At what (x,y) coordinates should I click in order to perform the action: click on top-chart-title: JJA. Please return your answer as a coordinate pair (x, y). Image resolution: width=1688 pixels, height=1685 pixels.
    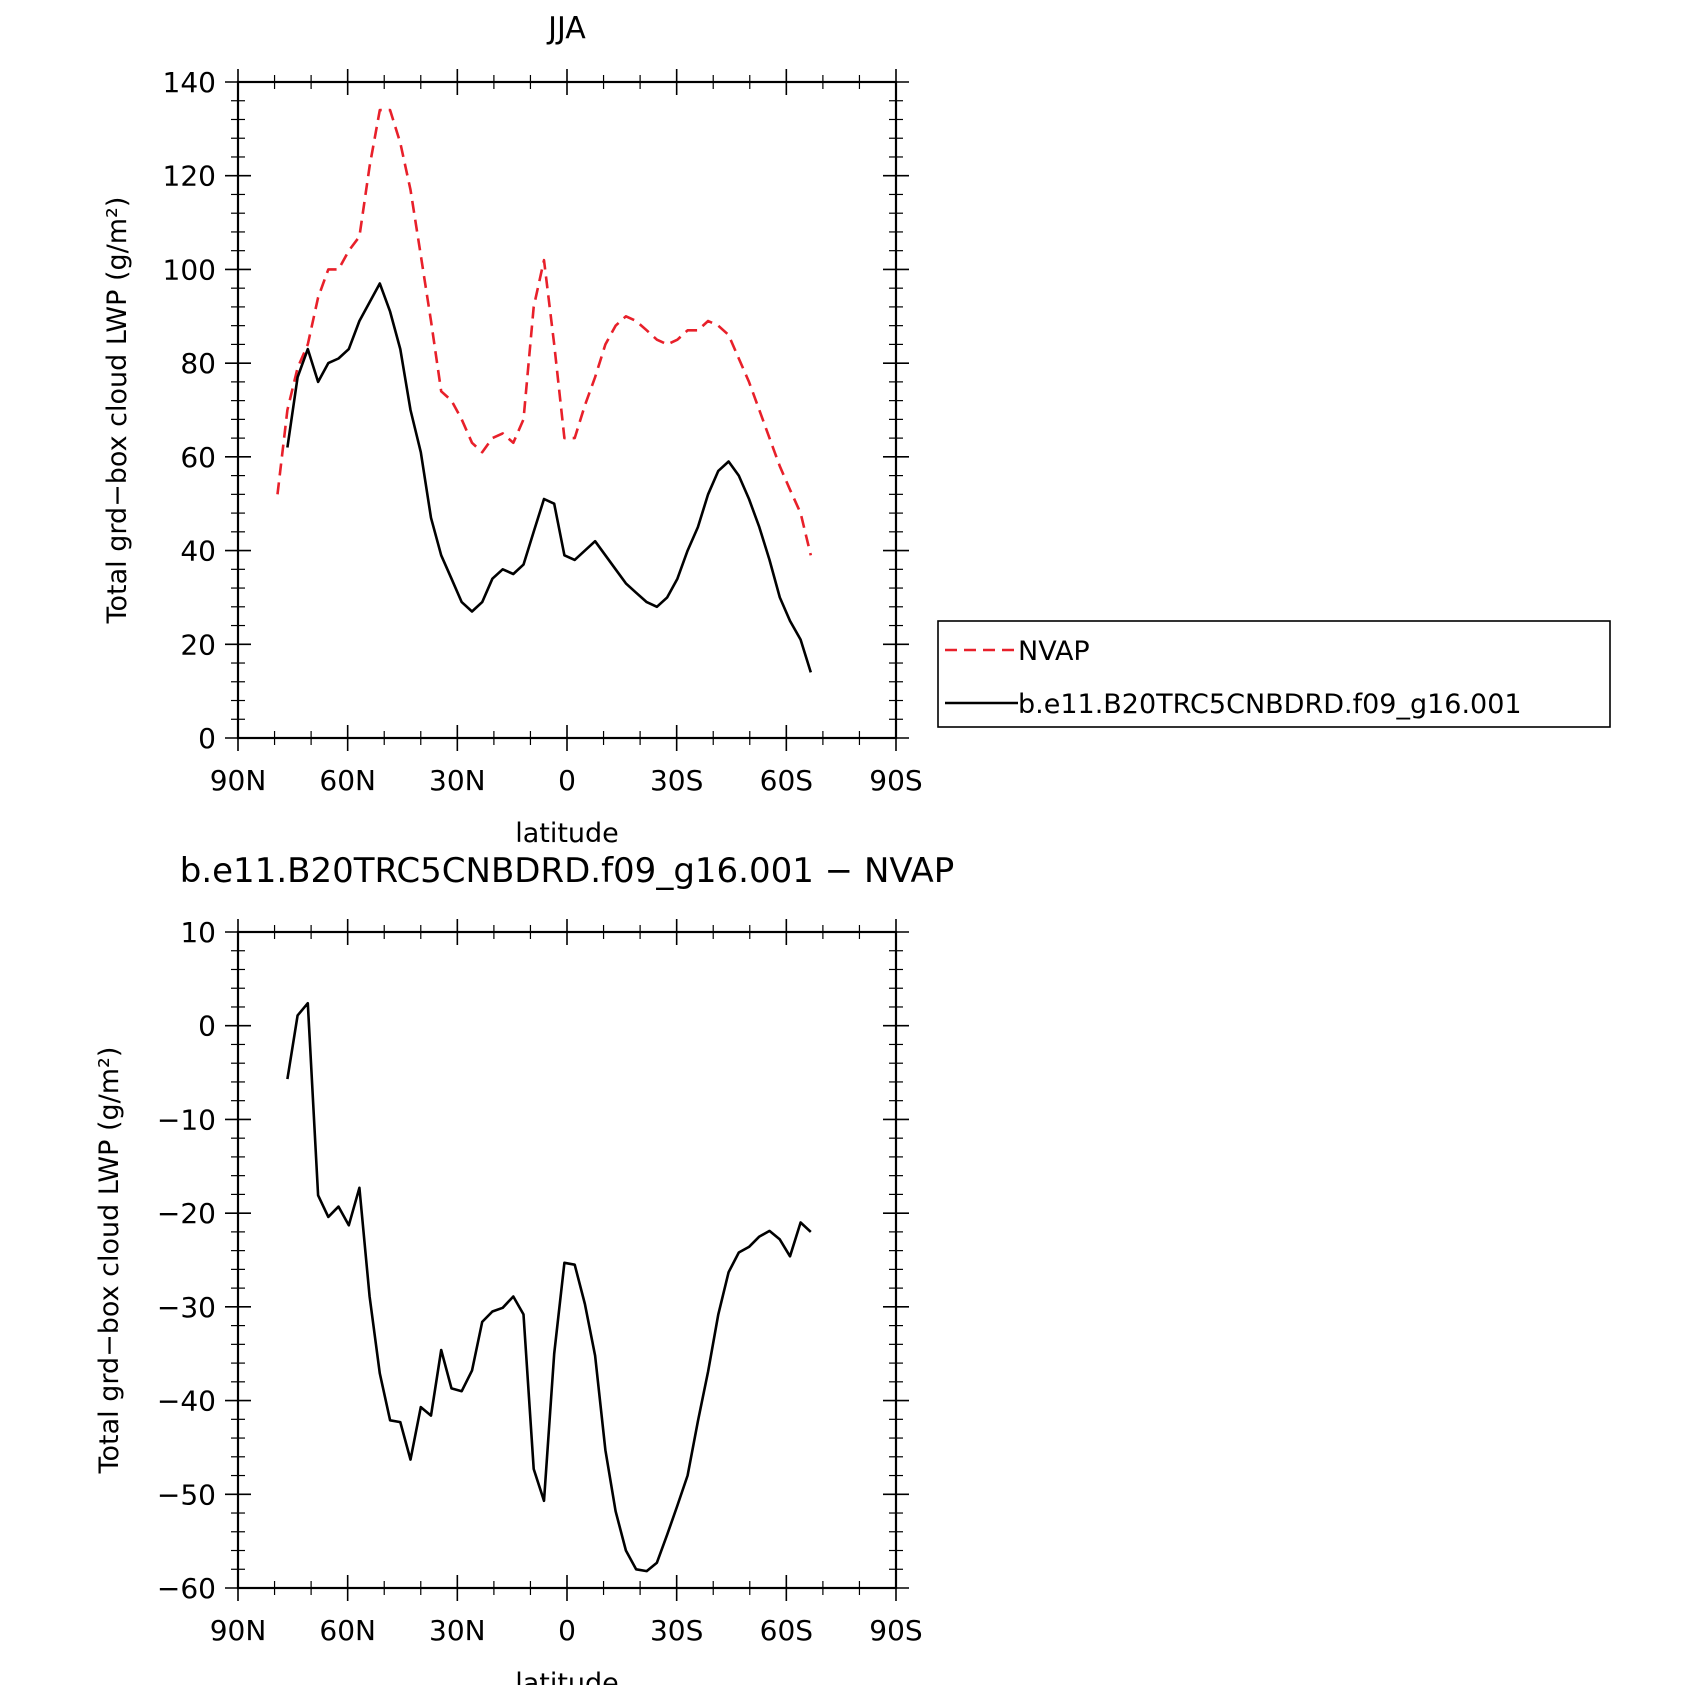
    Looking at the image, I should click on (566, 28).